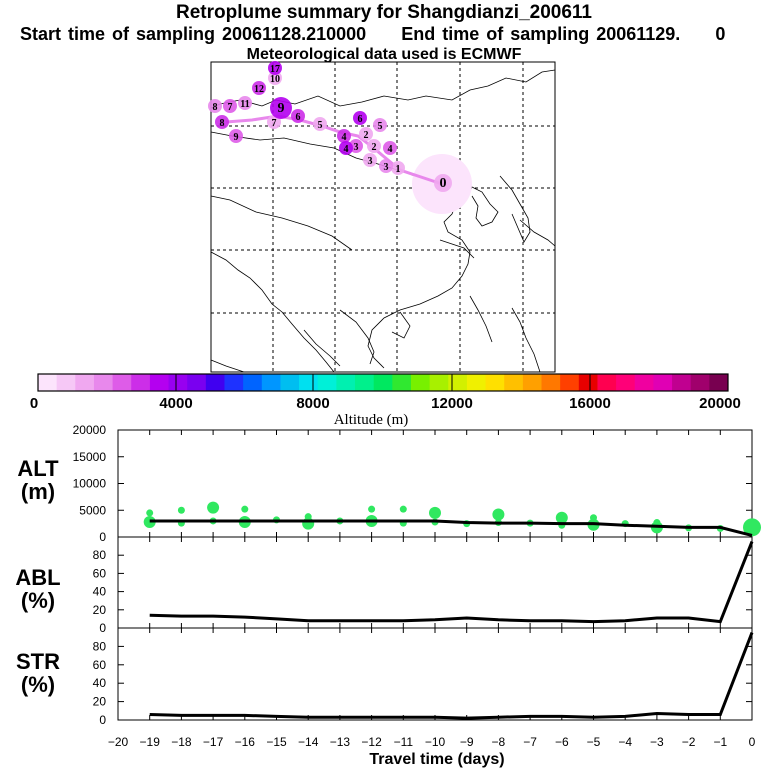  Describe the element at coordinates (312, 403) in the screenshot. I see `colorbar-tick: 8000` at that location.